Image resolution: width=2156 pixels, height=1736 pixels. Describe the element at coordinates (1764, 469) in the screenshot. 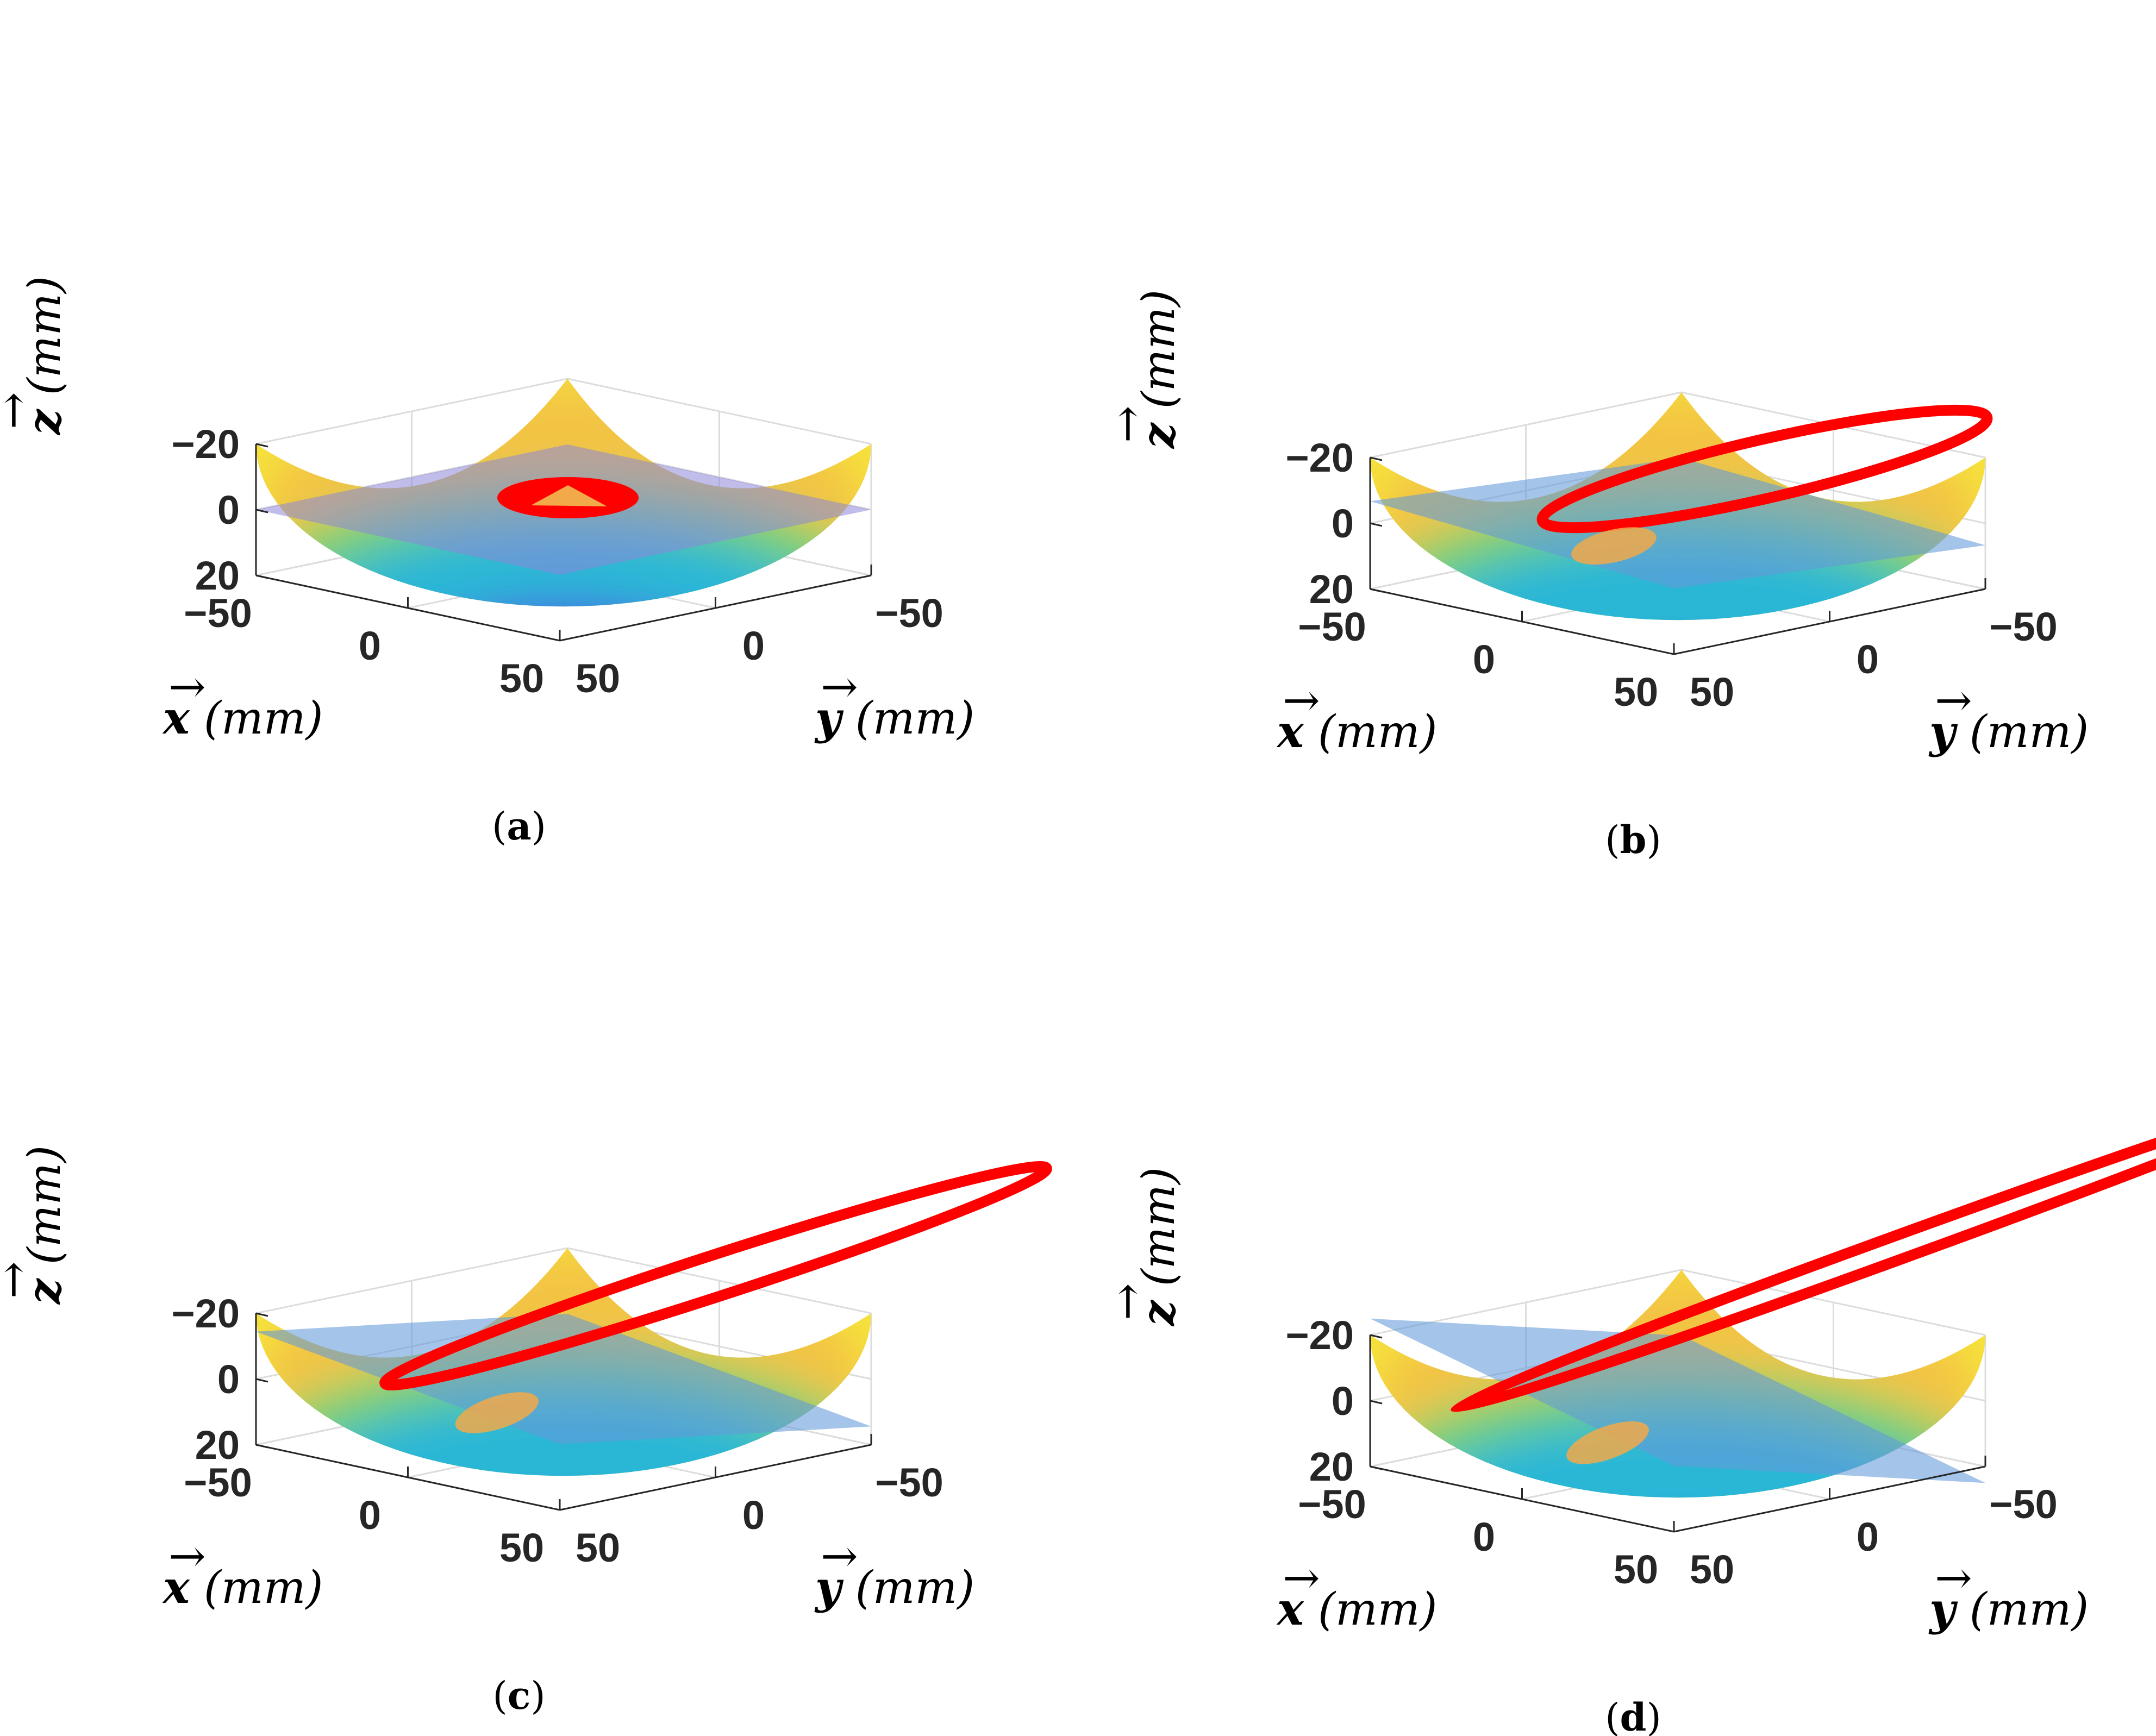

I see `intersection-ellipse` at that location.